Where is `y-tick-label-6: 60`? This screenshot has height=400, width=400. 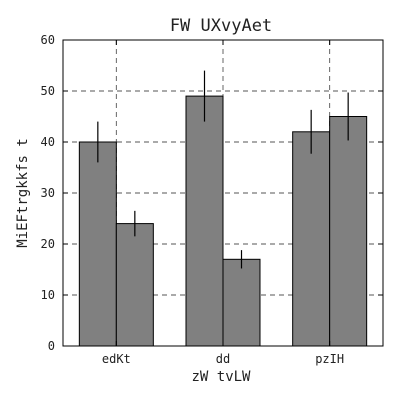 y-tick-label-6: 60 is located at coordinates (48, 40).